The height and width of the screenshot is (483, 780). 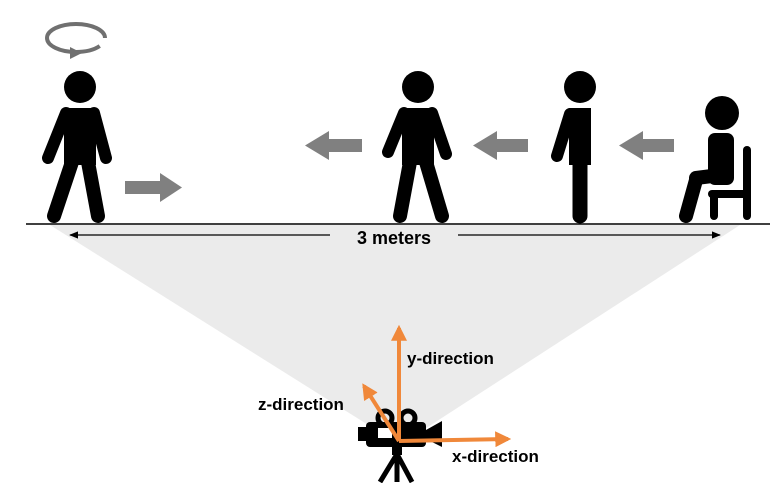 I want to click on x-axis-label: x-direction, so click(x=495, y=456).